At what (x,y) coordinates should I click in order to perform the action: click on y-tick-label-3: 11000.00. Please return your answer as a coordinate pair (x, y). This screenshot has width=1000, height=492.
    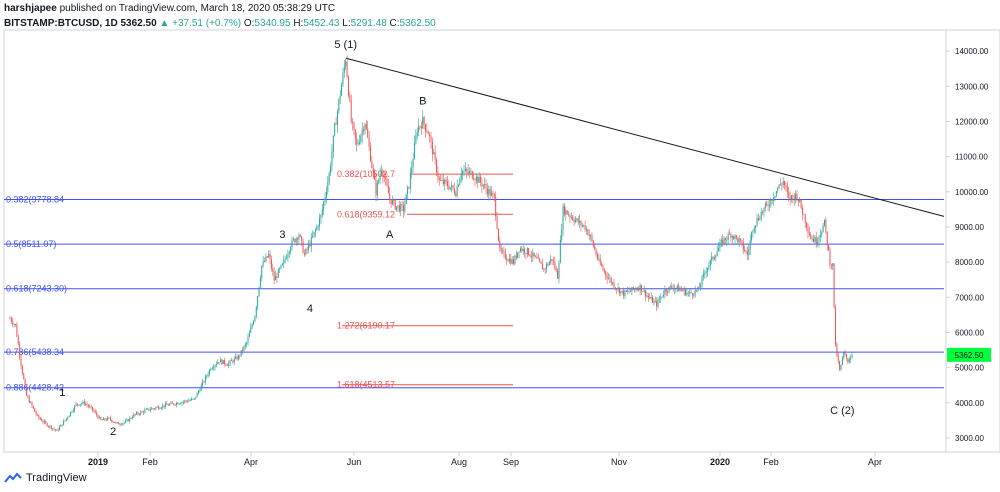
    Looking at the image, I should click on (971, 157).